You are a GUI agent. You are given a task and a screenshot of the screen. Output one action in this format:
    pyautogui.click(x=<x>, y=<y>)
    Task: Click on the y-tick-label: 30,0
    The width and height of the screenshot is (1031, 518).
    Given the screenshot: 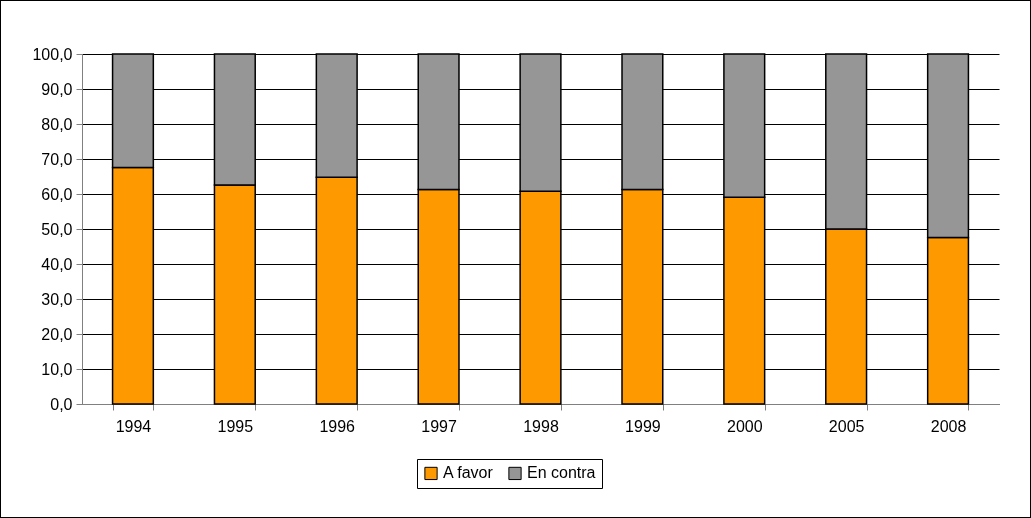 What is the action you would take?
    pyautogui.click(x=57, y=299)
    